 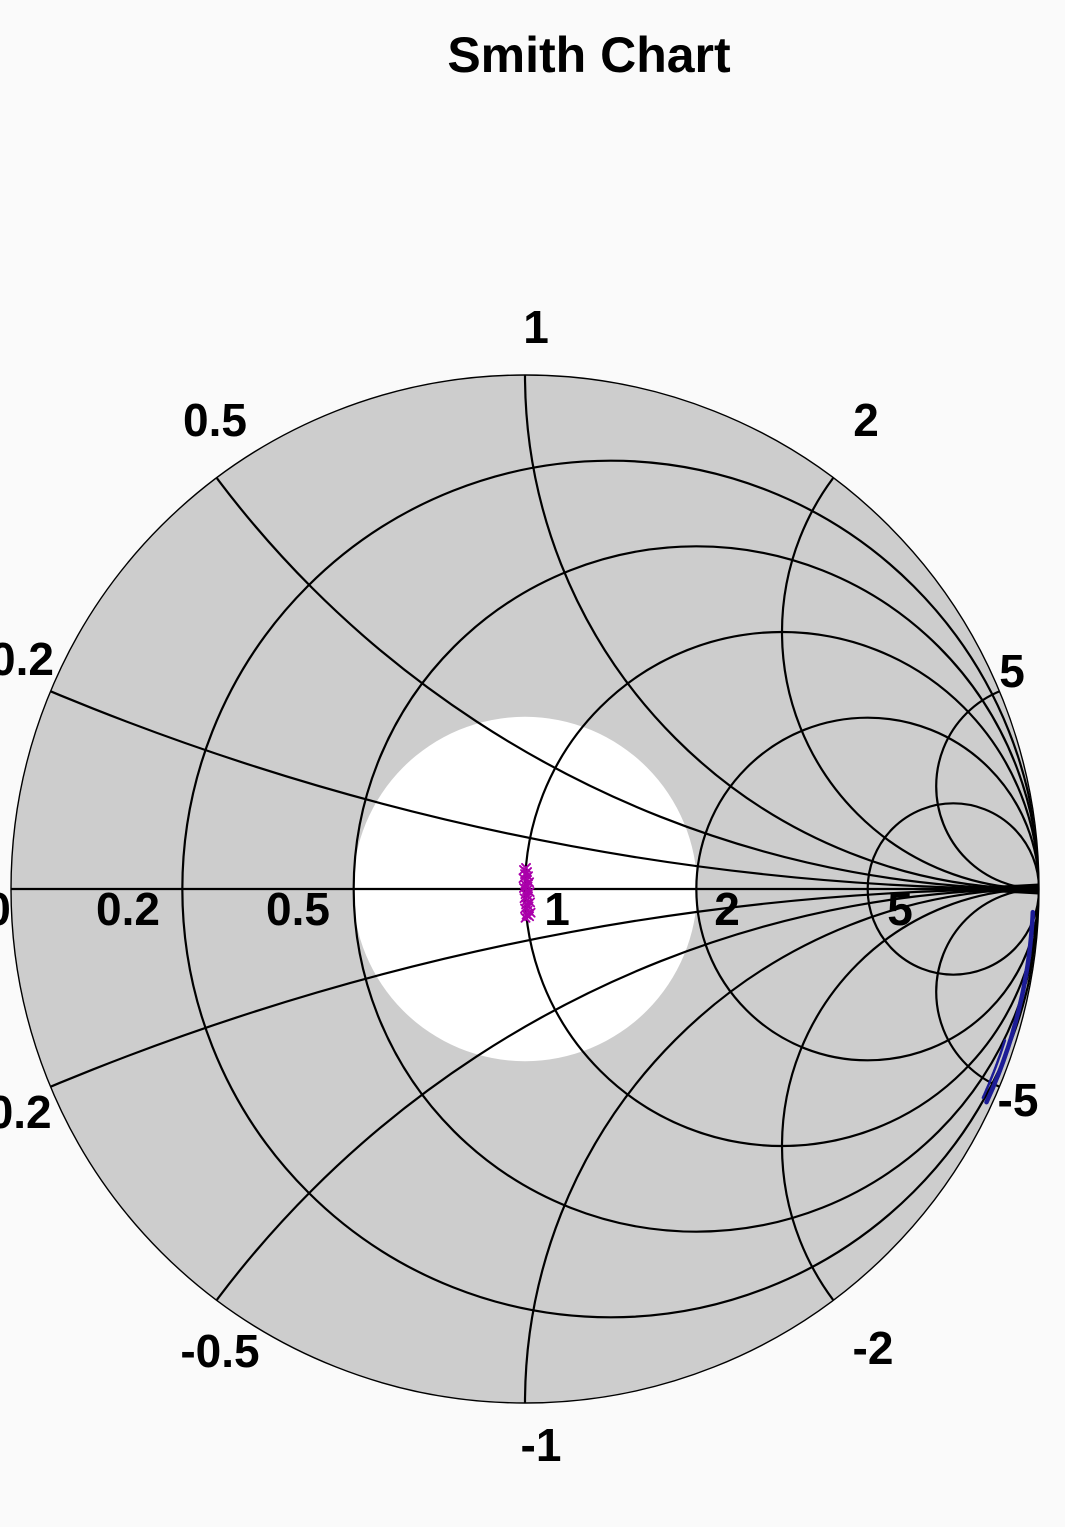 What do you see at coordinates (527, 892) in the screenshot?
I see `trace-magenta-cluster` at bounding box center [527, 892].